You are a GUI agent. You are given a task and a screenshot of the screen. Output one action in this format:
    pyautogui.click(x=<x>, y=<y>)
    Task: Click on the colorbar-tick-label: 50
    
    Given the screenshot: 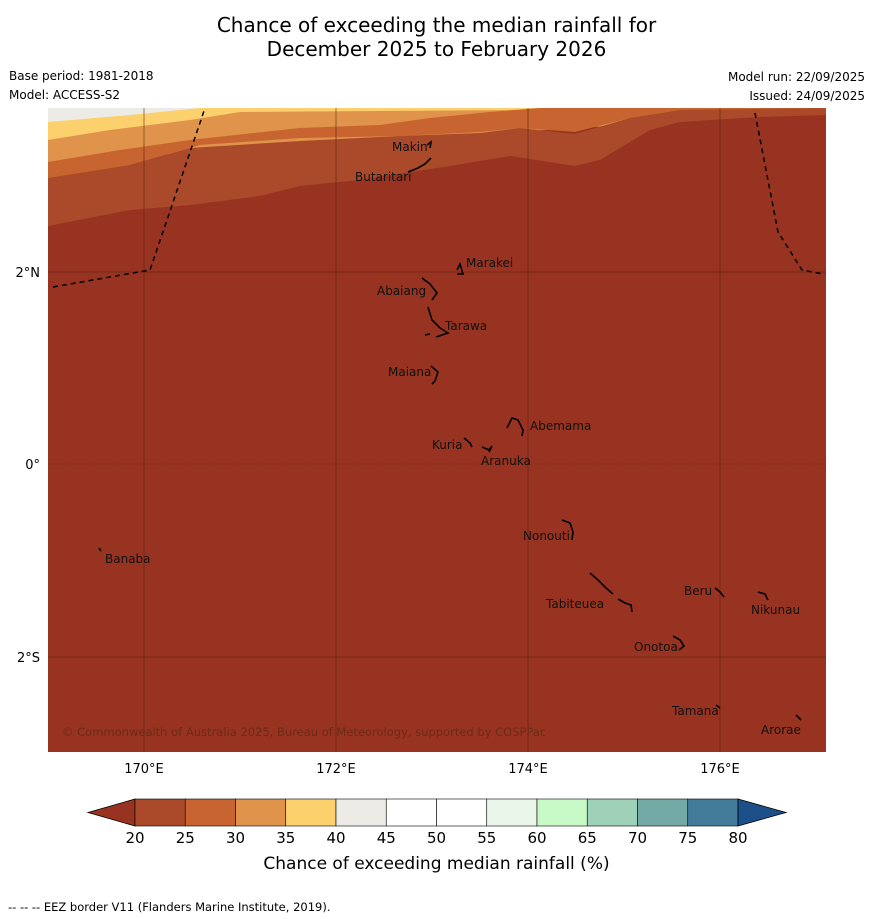 What is the action you would take?
    pyautogui.click(x=436, y=838)
    